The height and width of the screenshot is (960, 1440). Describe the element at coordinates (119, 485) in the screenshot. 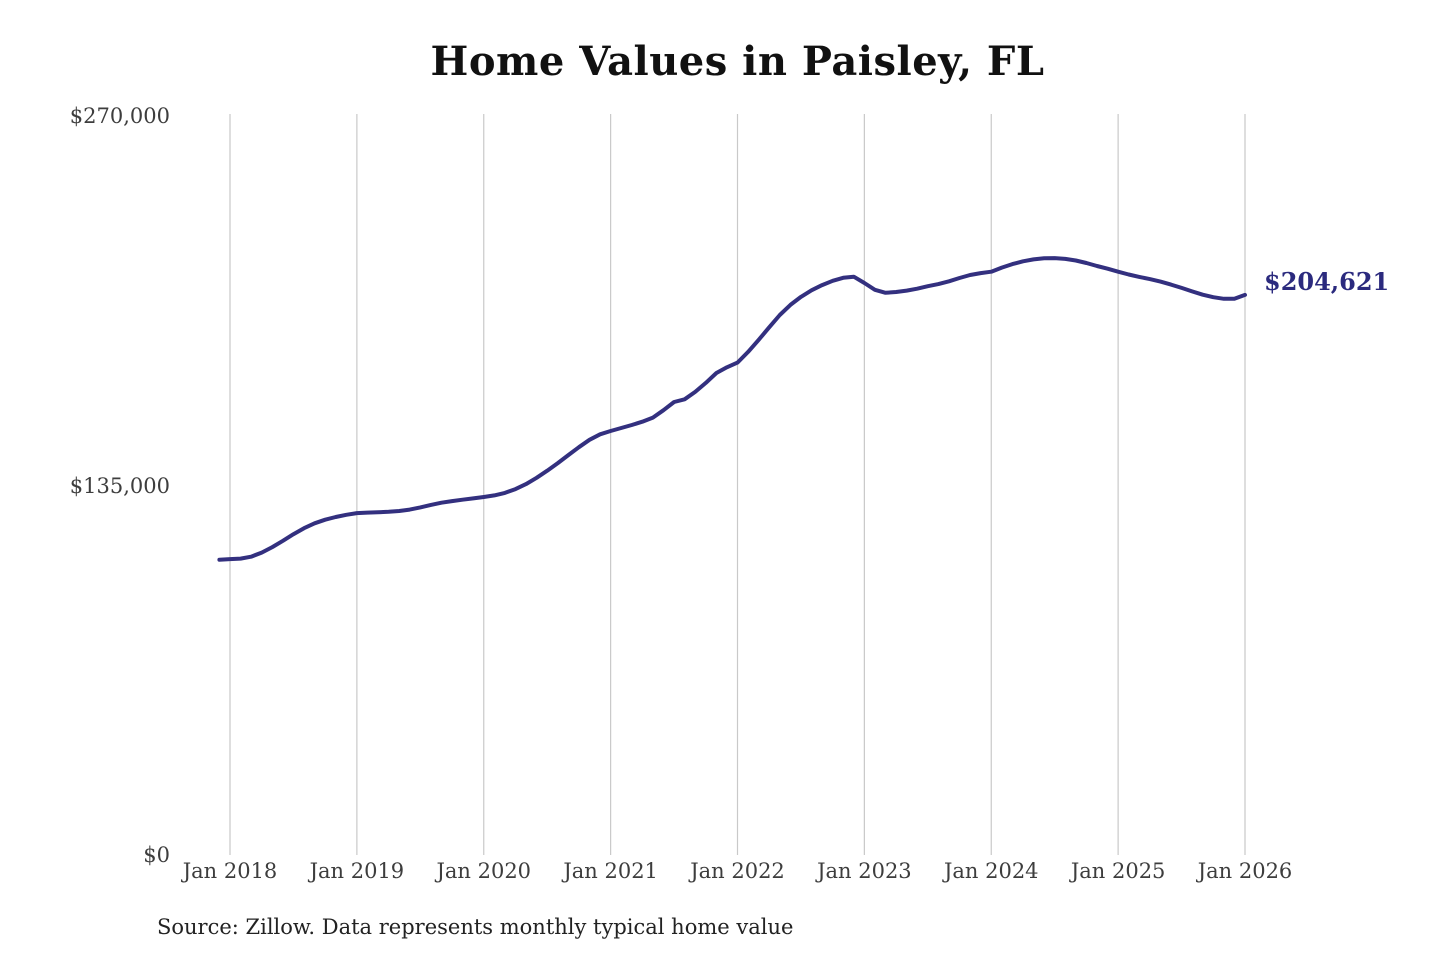

I see `y-tick-label: $135,000` at that location.